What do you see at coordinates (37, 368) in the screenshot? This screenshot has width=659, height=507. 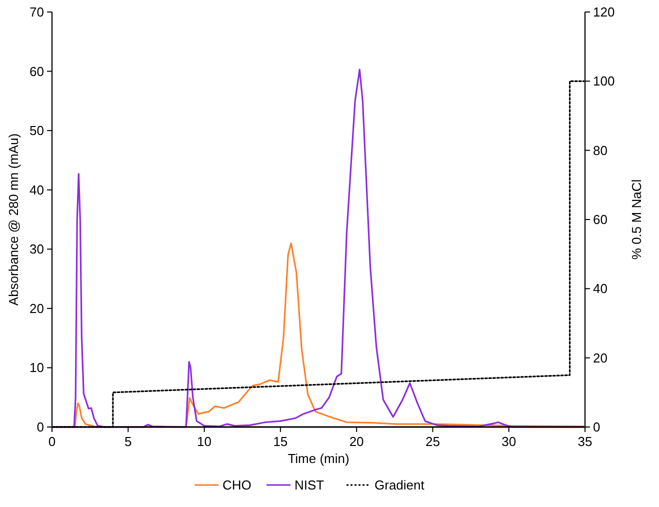 I see `y-tick-label: 10` at bounding box center [37, 368].